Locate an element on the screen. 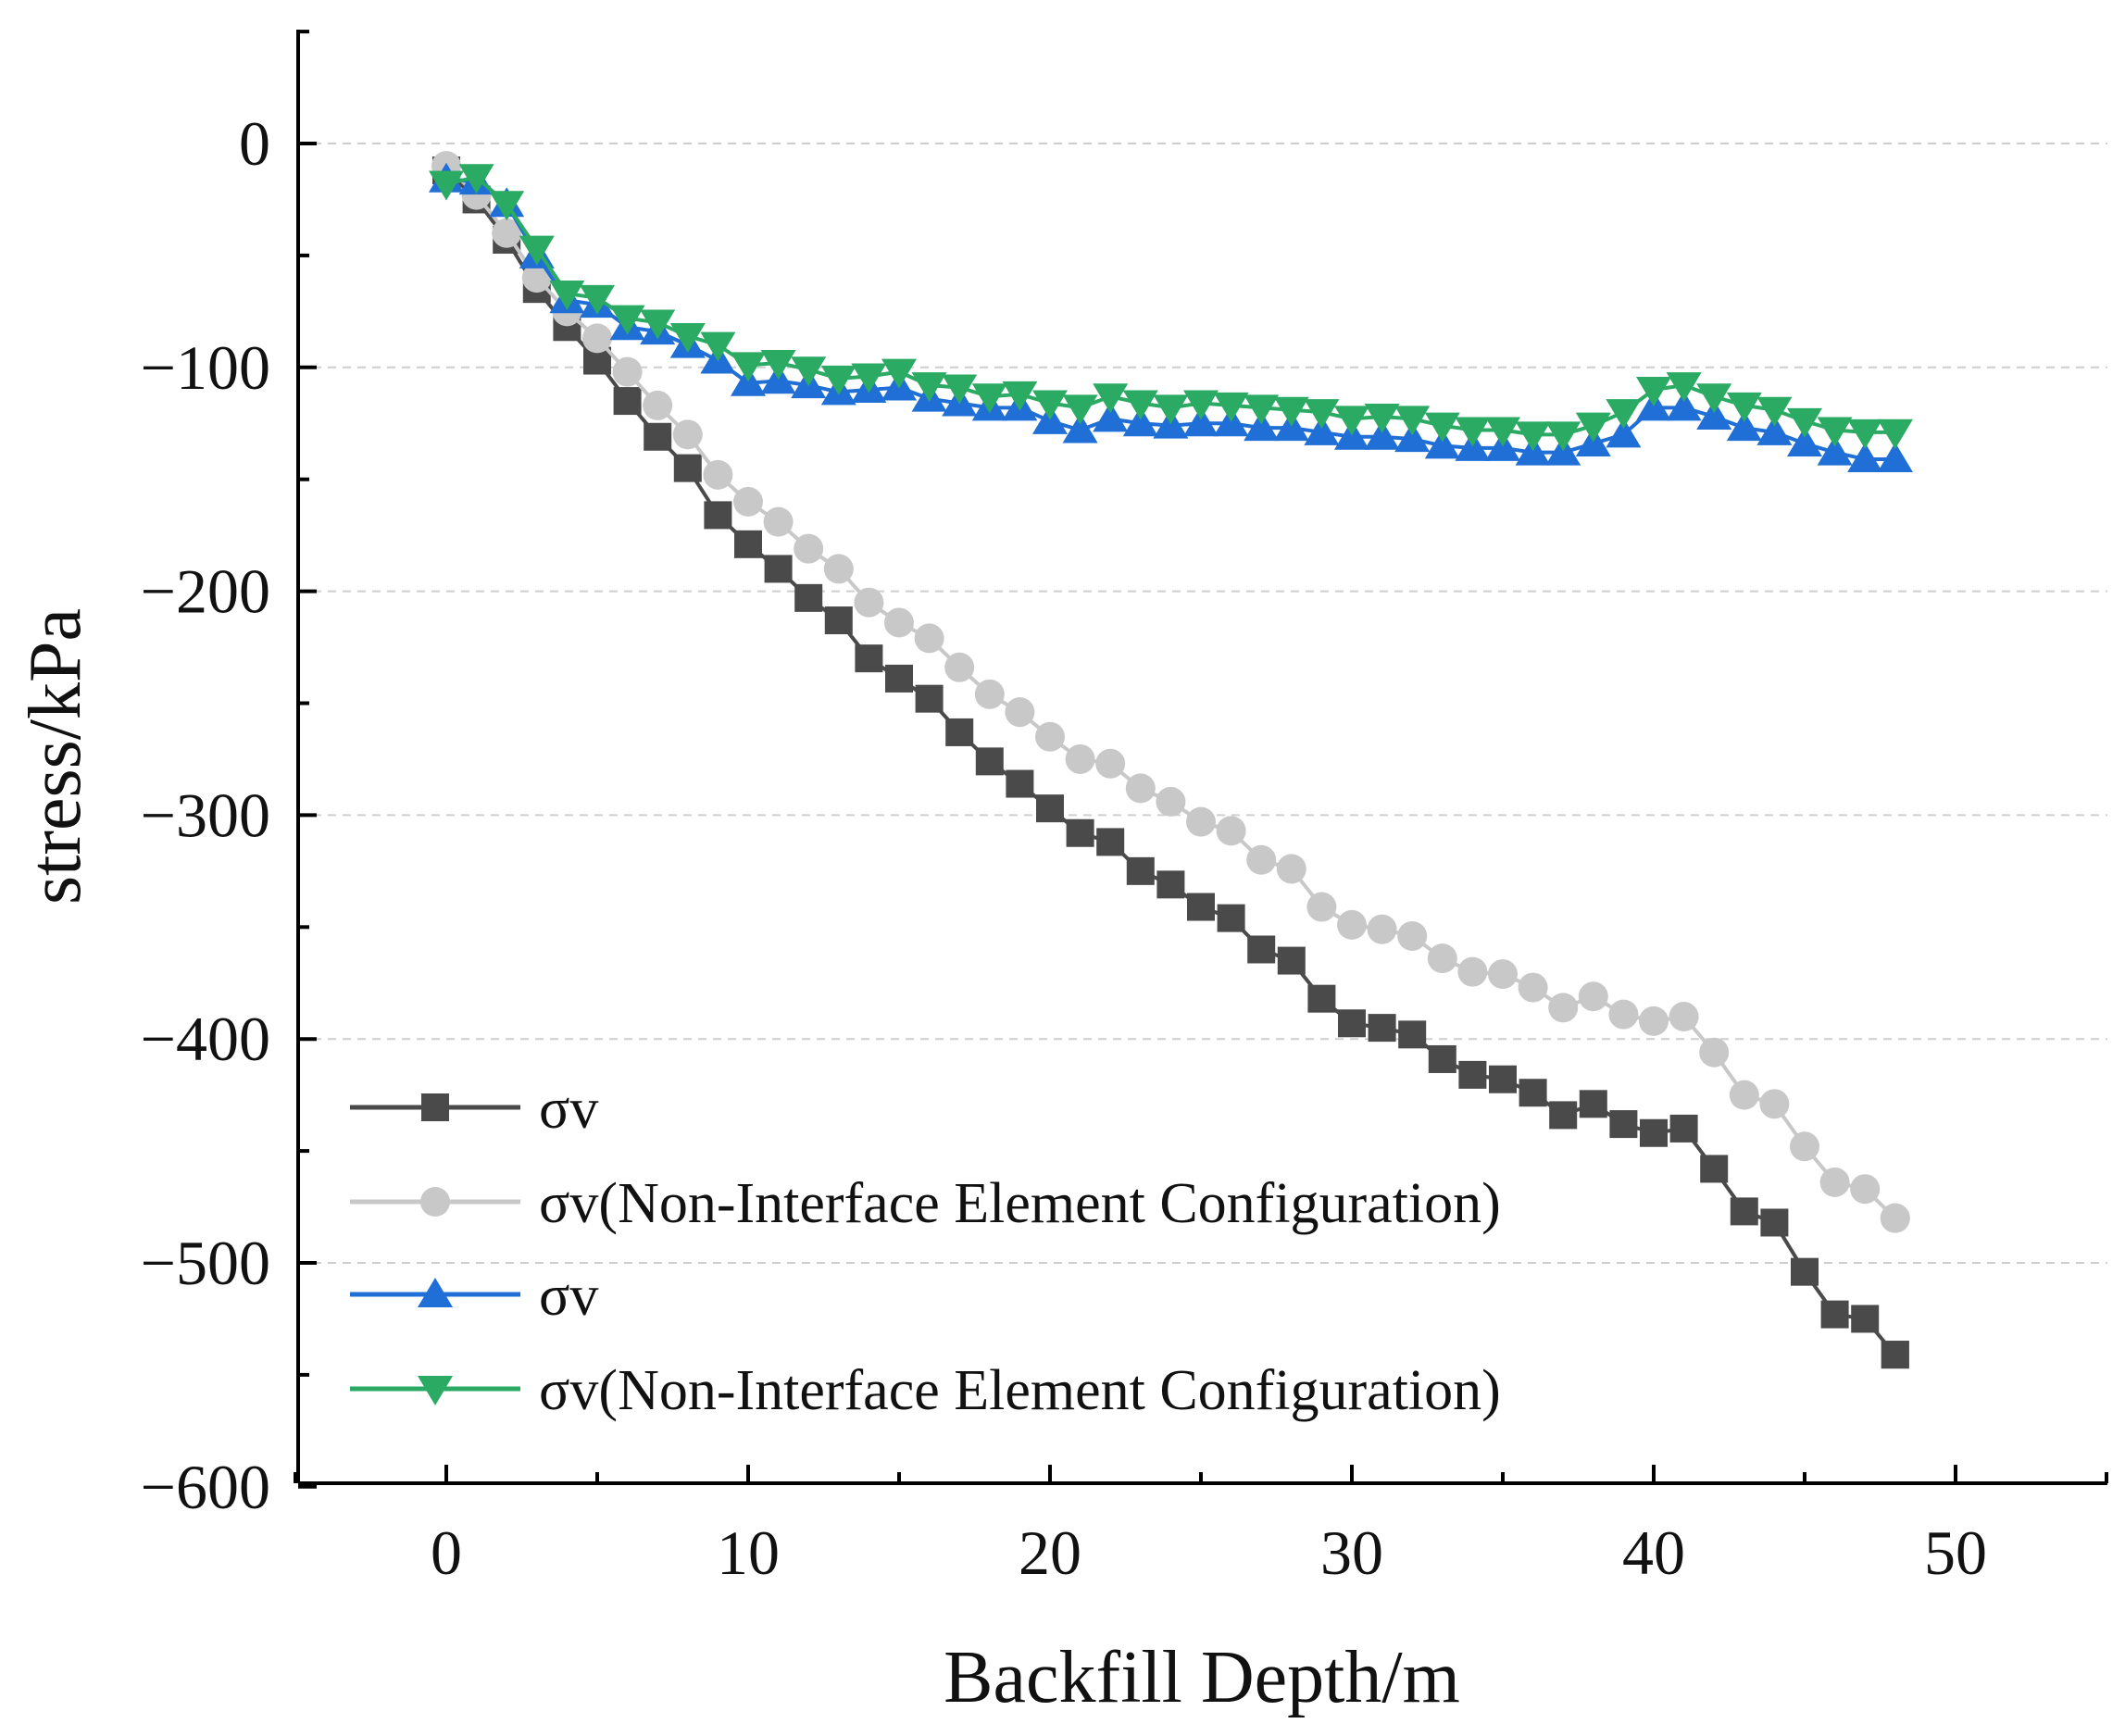  legend-label: σv is located at coordinates (568, 1109).